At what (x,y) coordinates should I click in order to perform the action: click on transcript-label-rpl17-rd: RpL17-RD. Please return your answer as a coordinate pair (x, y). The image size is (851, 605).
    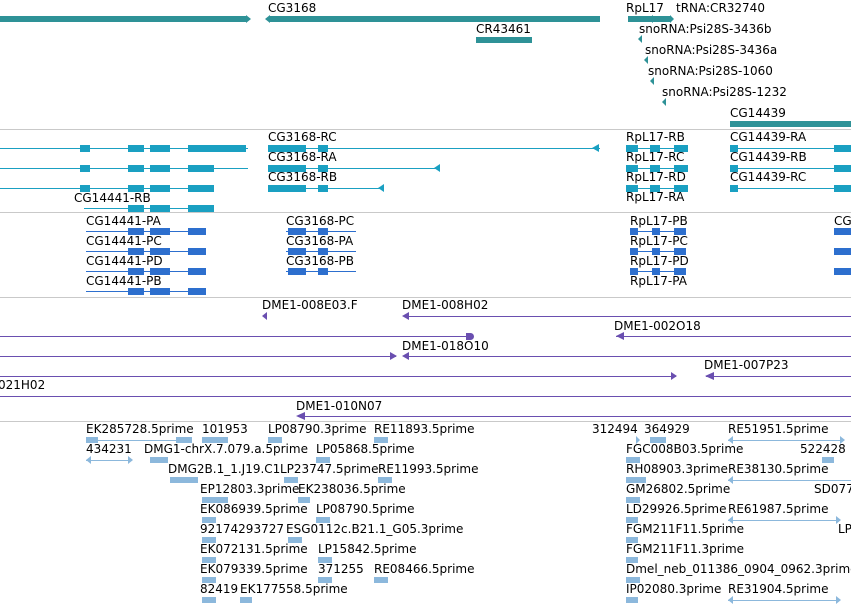
    Looking at the image, I should click on (656, 177).